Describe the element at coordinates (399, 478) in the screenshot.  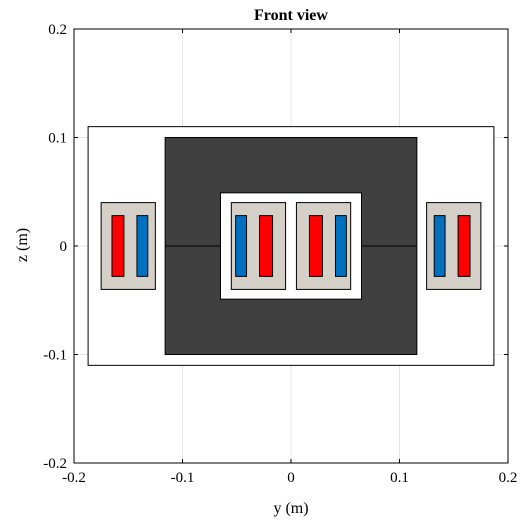
I see `x-tick-label: 0.1` at that location.